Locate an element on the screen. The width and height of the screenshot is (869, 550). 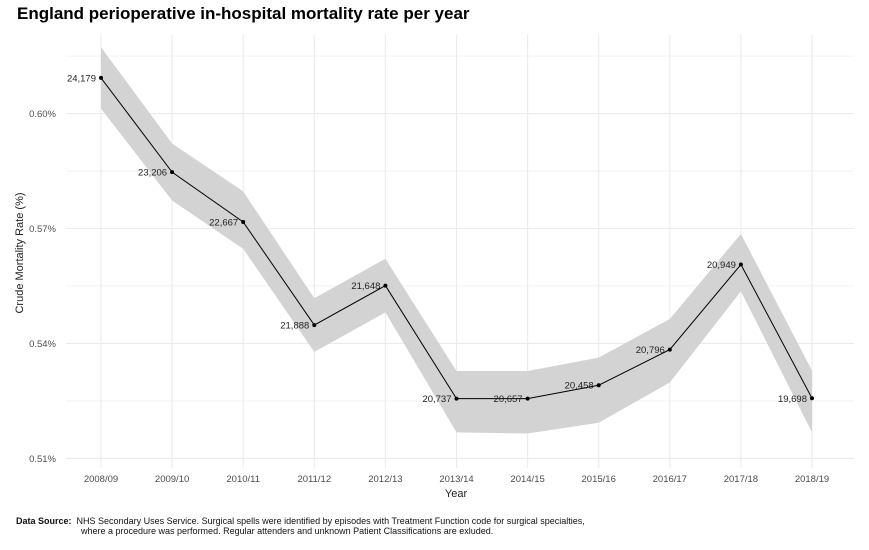
data-label: 20,949 is located at coordinates (721, 265).